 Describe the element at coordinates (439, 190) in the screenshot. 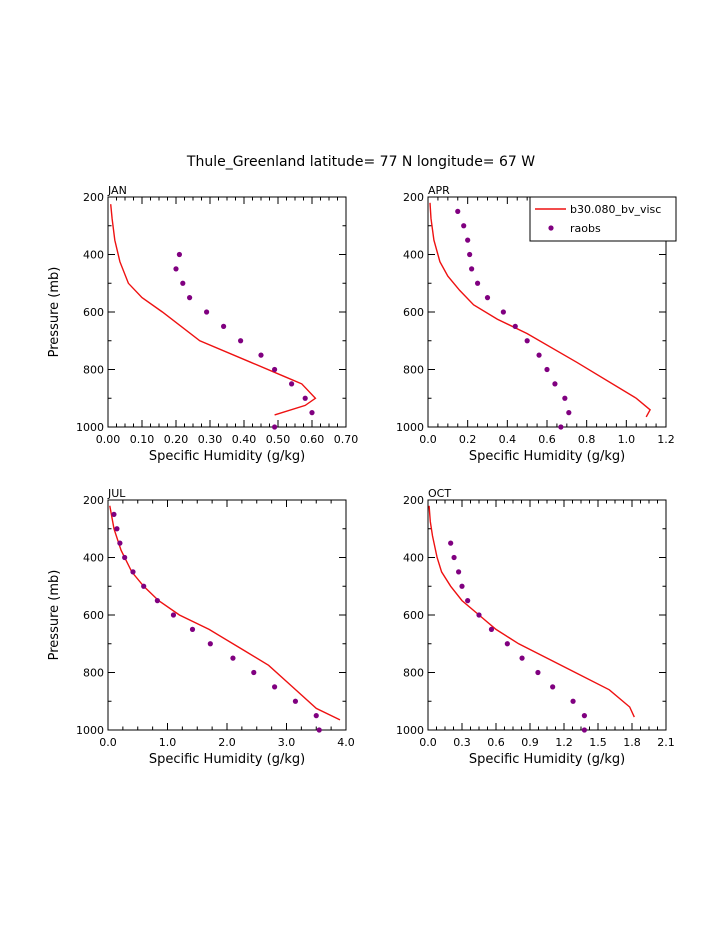

I see `panel-title: APR` at that location.